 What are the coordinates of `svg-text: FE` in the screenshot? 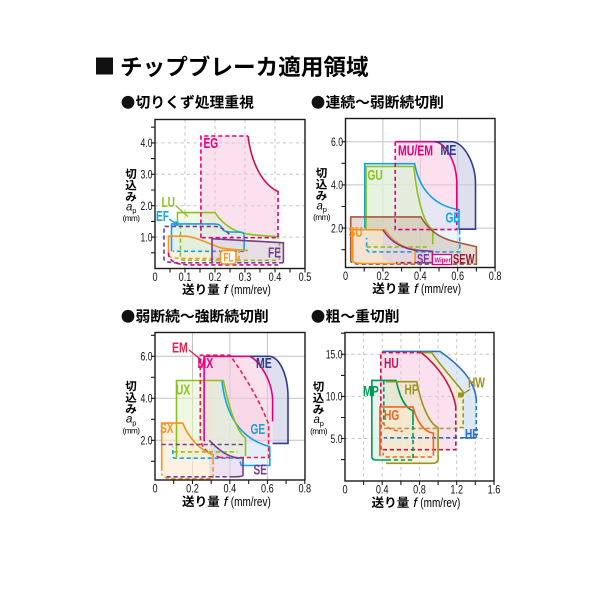 It's located at (274, 254).